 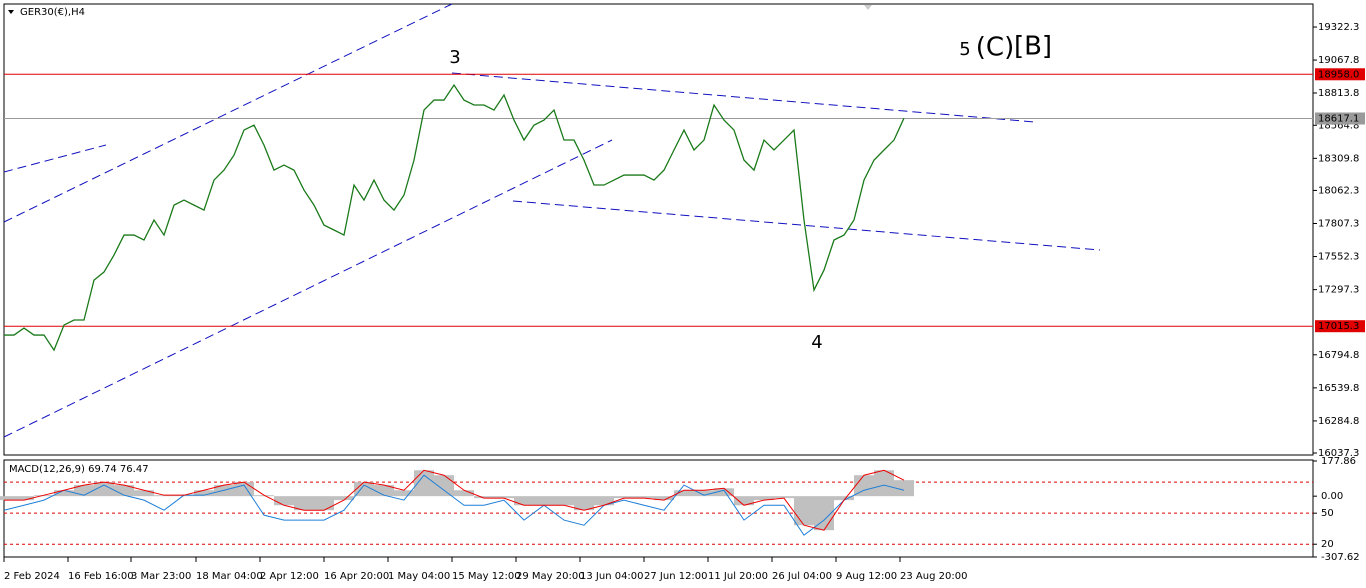 I want to click on wave-label: 5, so click(x=964, y=49).